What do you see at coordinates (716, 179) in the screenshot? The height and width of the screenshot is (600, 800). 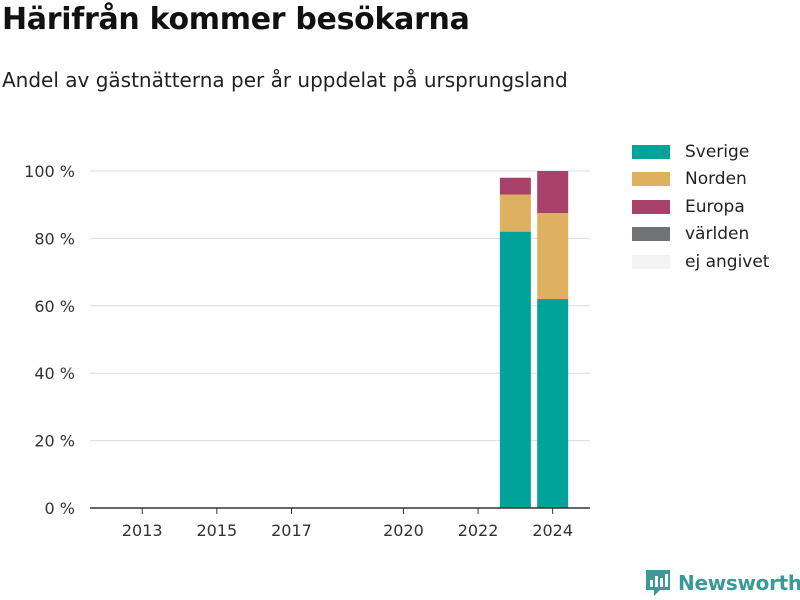 I see `legend-label: Norden` at bounding box center [716, 179].